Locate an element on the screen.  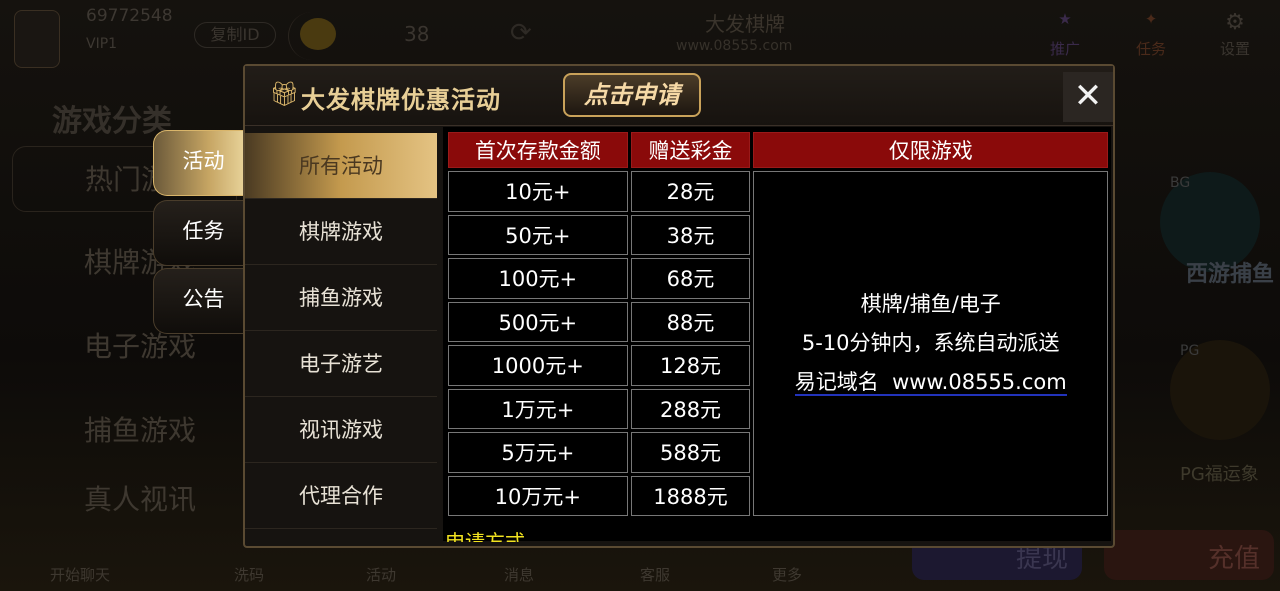
side-tab-task: 任务 is located at coordinates (199, 233).